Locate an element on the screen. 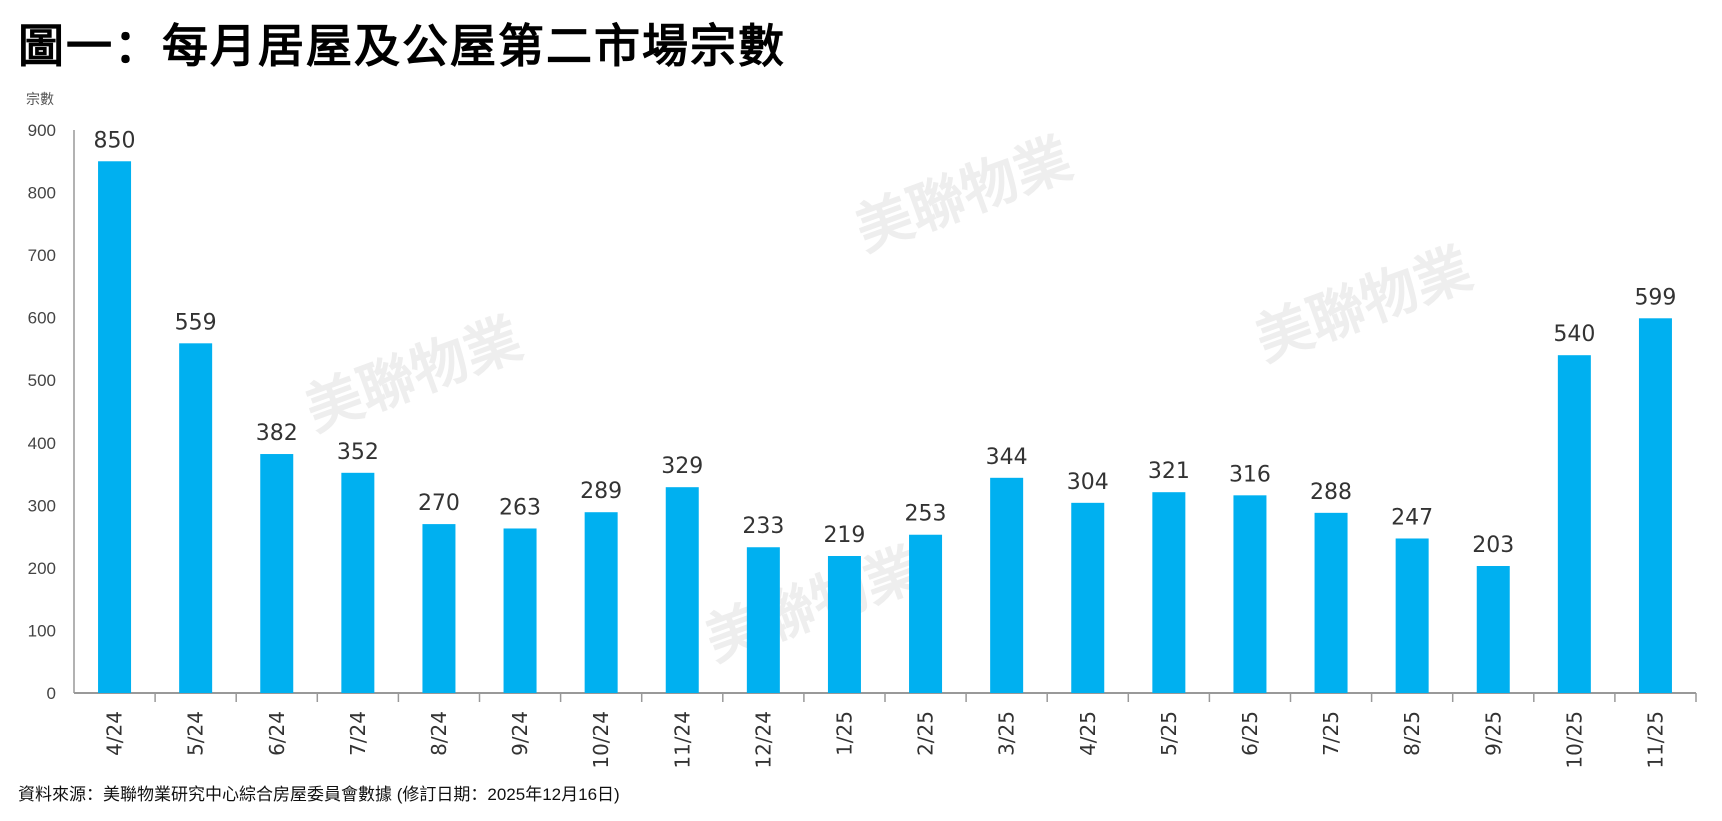 The width and height of the screenshot is (1722, 821). data-label: 270 is located at coordinates (439, 503).